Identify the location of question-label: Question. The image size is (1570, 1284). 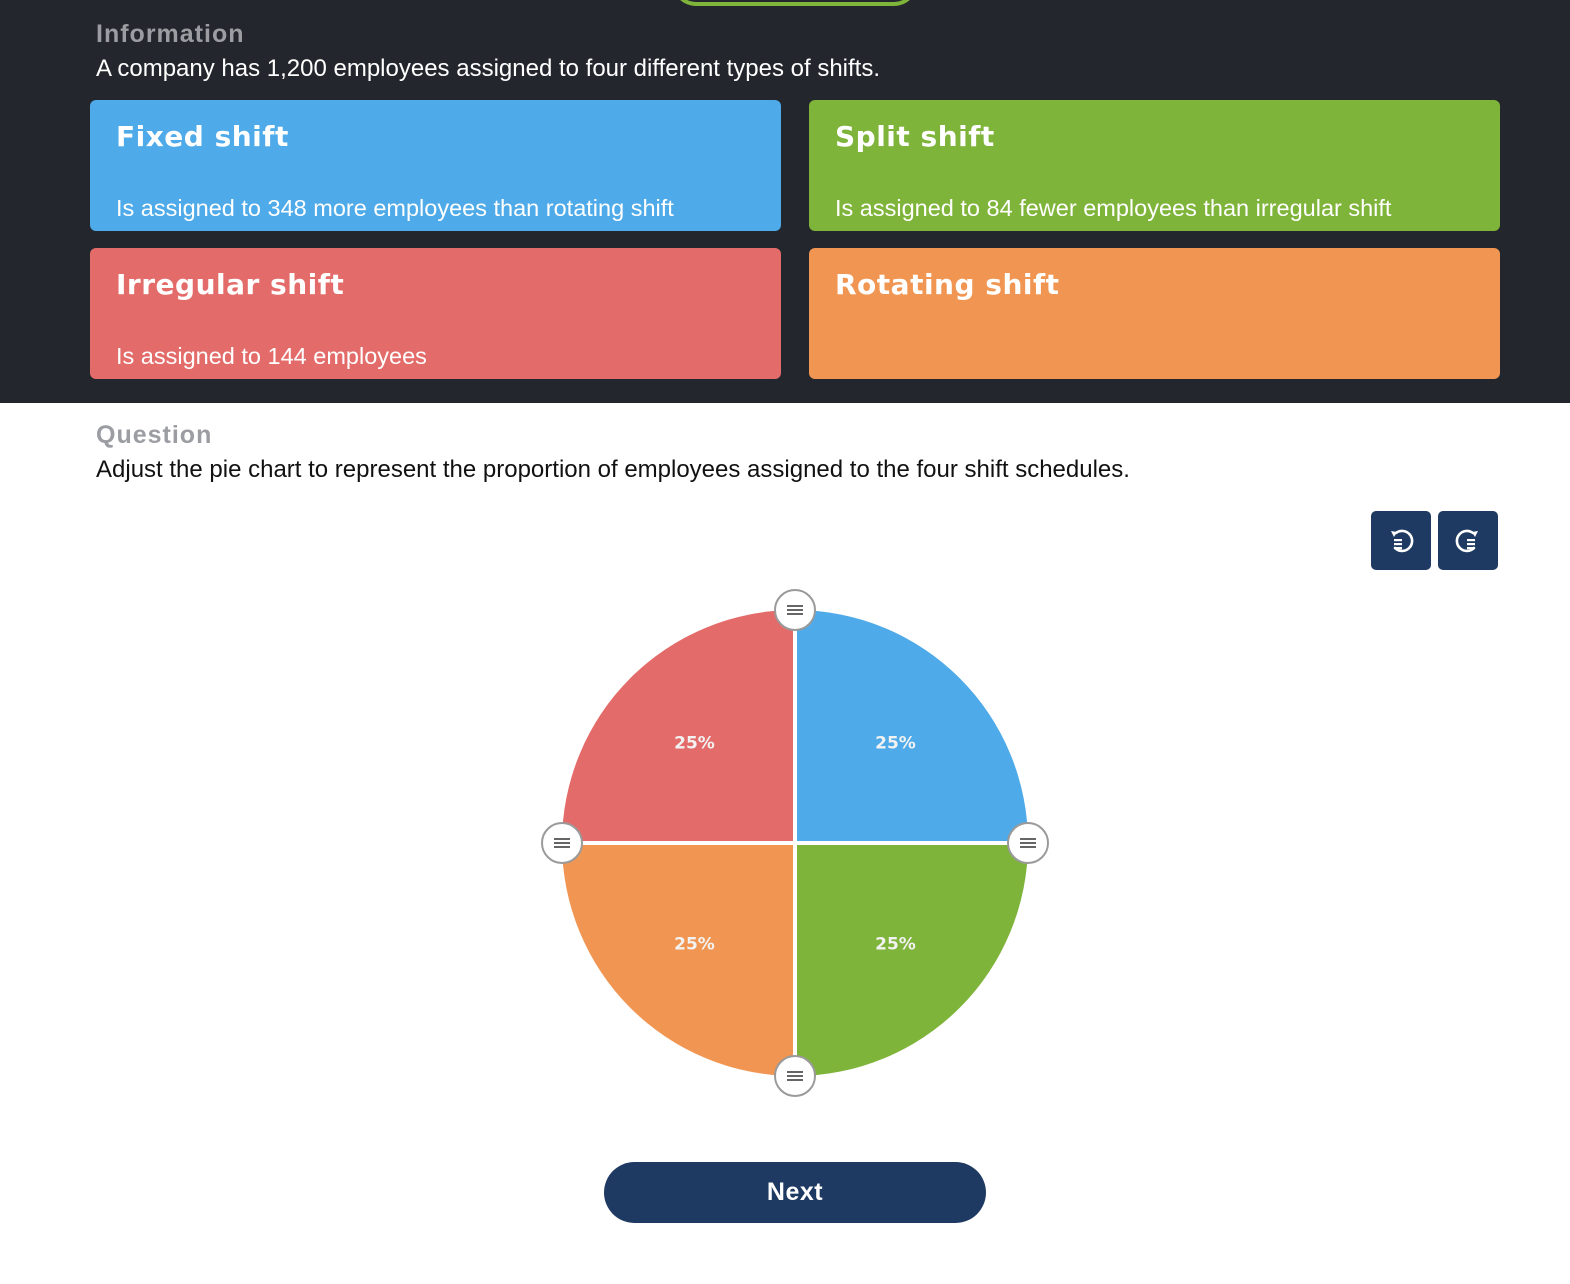
(154, 435).